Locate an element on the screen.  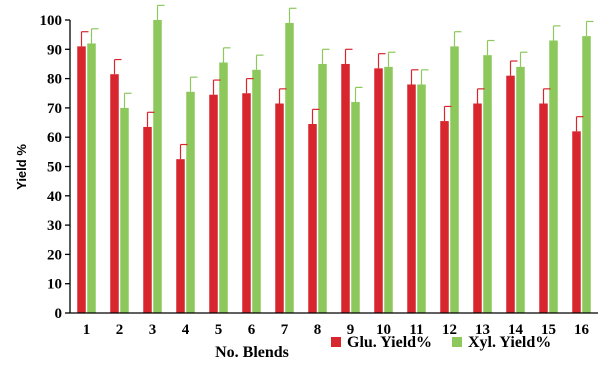
x-tick-label: 9 is located at coordinates (351, 330).